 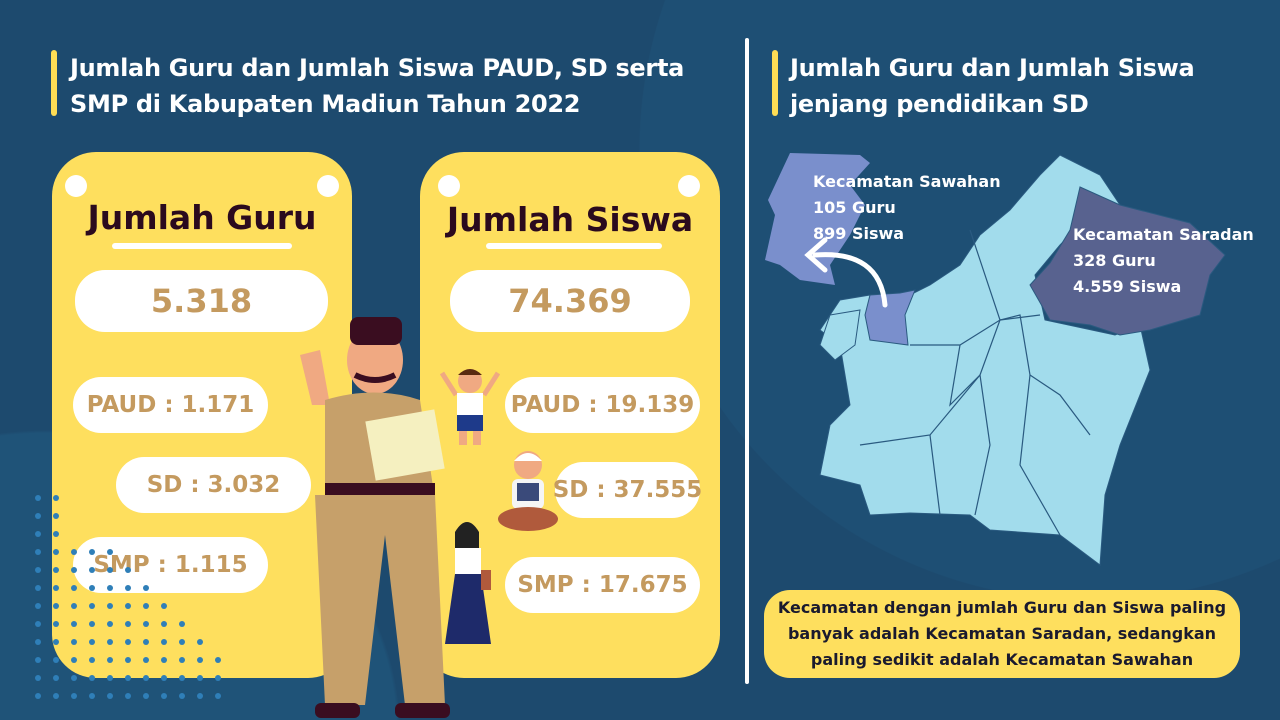 What do you see at coordinates (570, 219) in the screenshot?
I see `siswa-card-title: Jumlah Siswa` at bounding box center [570, 219].